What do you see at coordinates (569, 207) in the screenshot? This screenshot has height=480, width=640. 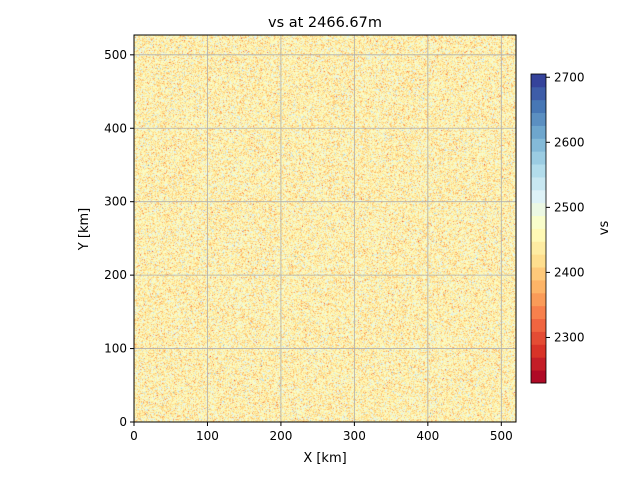 I see `colorbar-tick-label: 2500` at bounding box center [569, 207].